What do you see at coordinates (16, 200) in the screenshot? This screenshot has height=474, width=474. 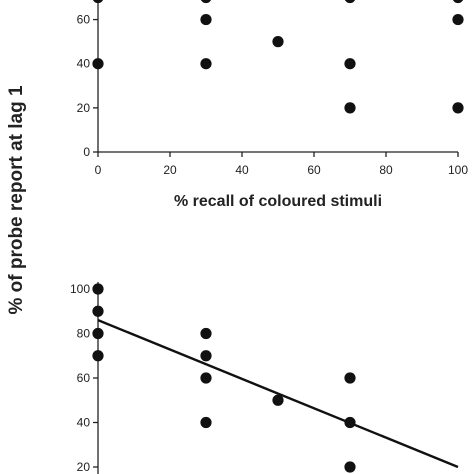 I see `y-axis-label: % of probe report at lag 1` at bounding box center [16, 200].